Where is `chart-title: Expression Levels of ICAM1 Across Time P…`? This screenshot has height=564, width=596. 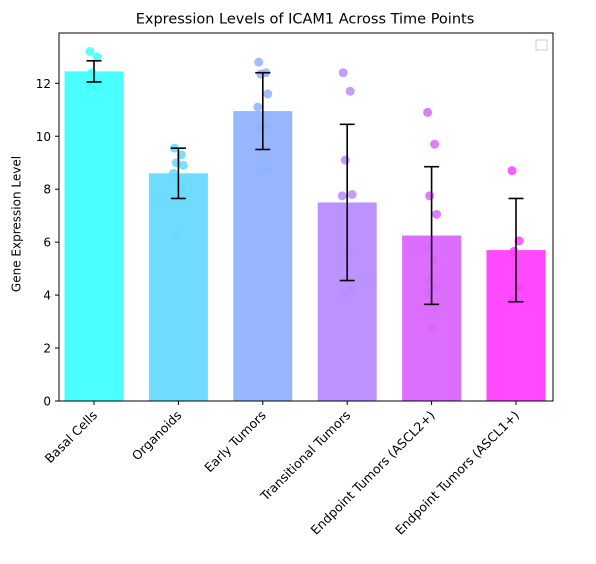 chart-title: Expression Levels of ICAM1 Across Time P… is located at coordinates (305, 20).